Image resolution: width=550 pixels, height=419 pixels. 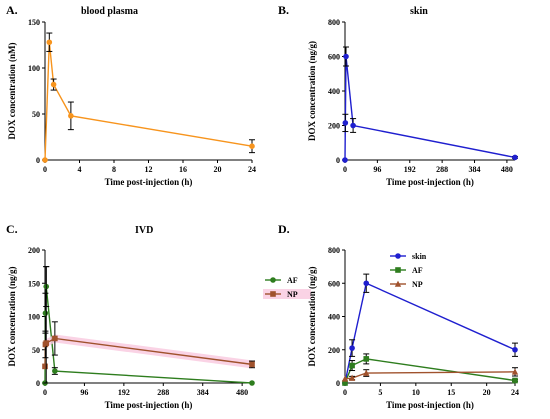 What do you see at coordinates (163, 392) in the screenshot?
I see `x-tick-label: 288` at bounding box center [163, 392].